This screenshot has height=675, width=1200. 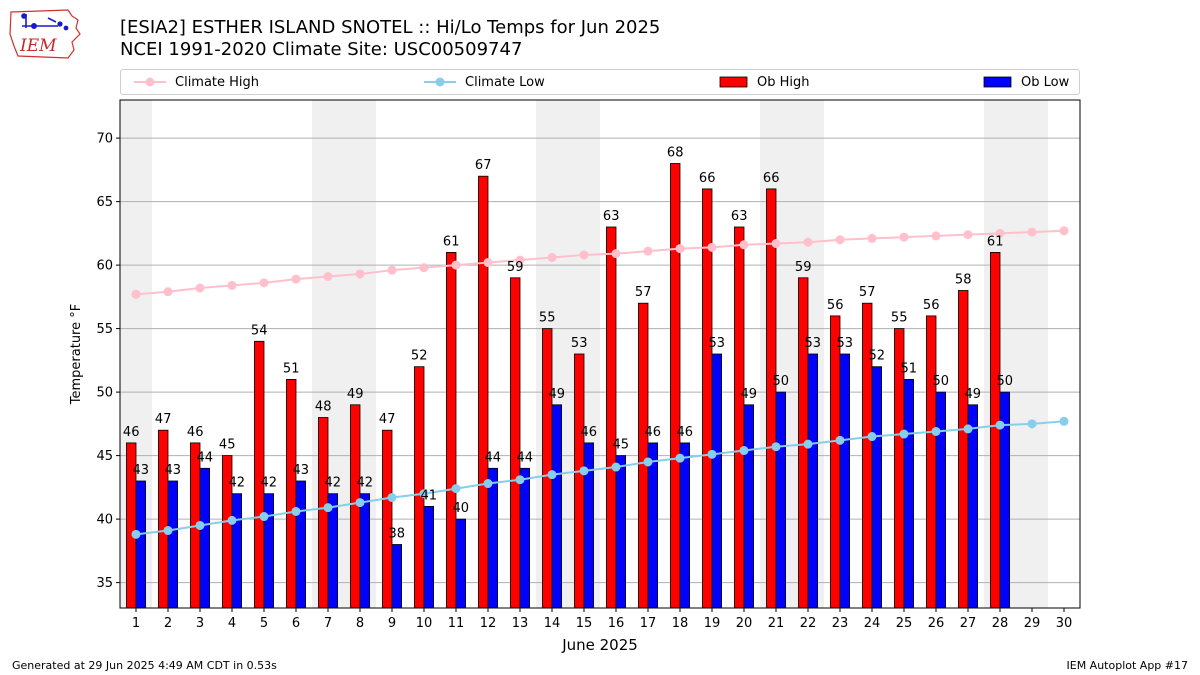 What do you see at coordinates (771, 178) in the screenshot?
I see `ob-high-value-label-day-21: 66` at bounding box center [771, 178].